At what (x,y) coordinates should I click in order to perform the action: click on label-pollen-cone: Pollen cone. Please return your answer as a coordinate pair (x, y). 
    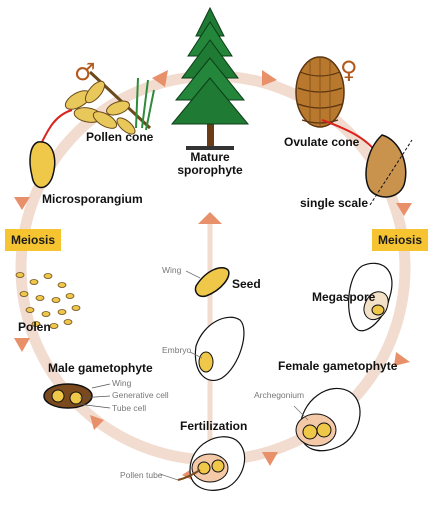
    Looking at the image, I should click on (120, 137).